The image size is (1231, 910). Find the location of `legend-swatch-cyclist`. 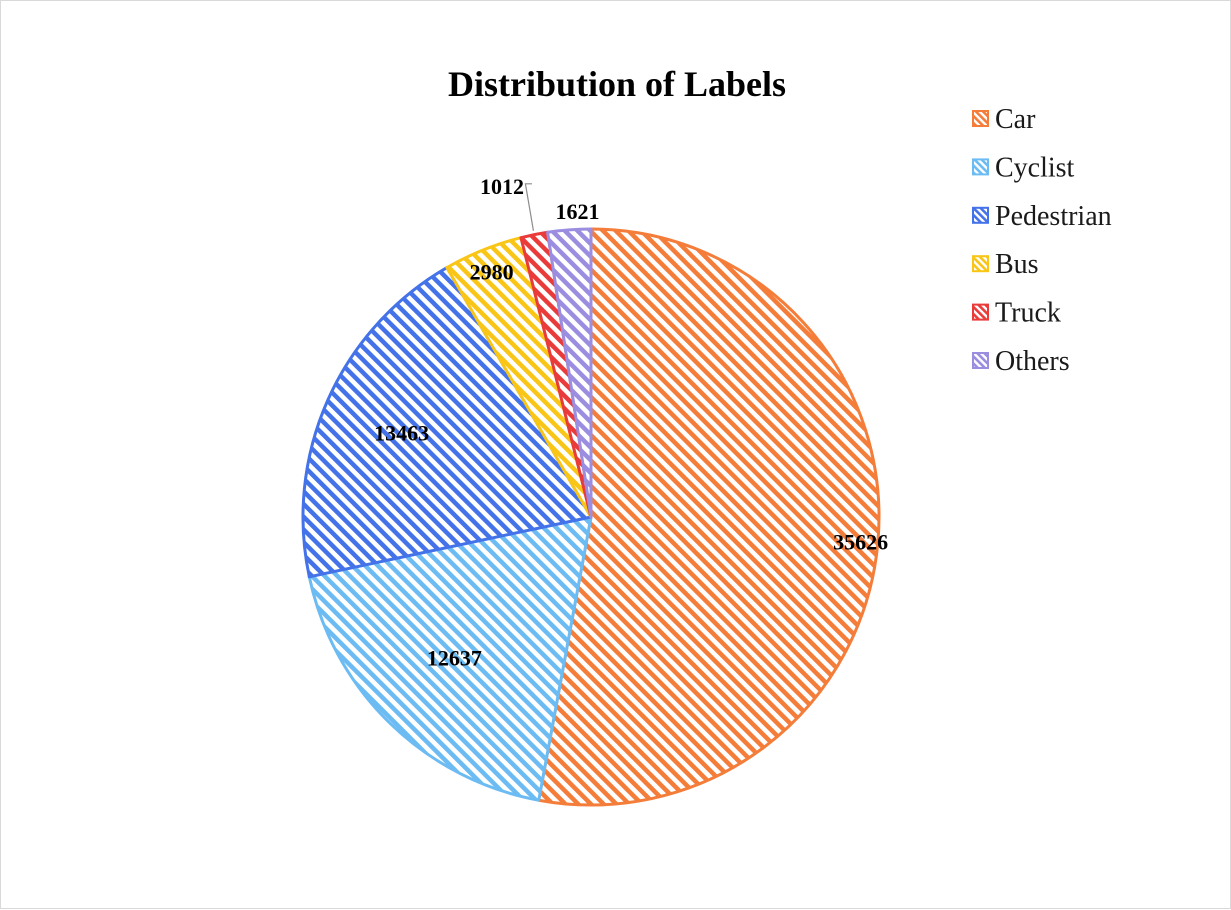

legend-swatch-cyclist is located at coordinates (980, 167).